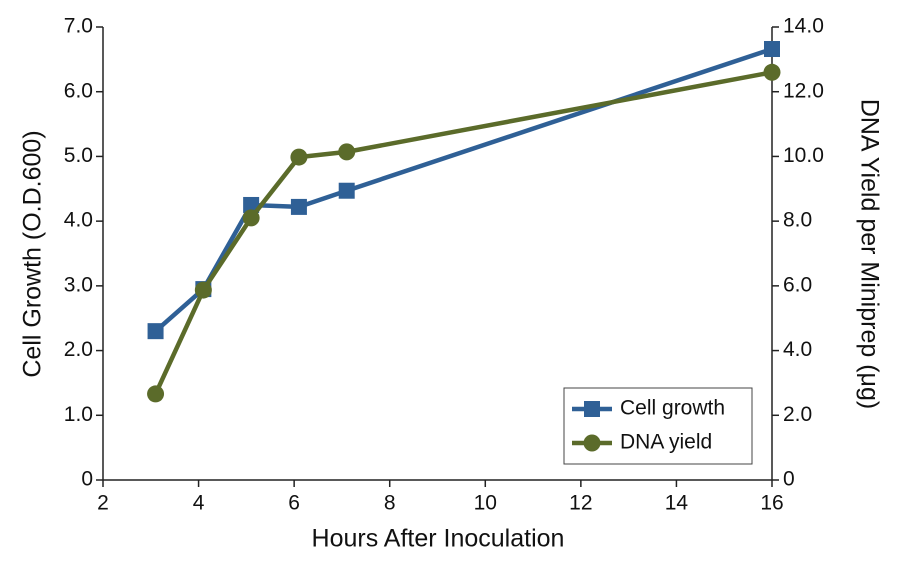 Image resolution: width=900 pixels, height=564 pixels. Describe the element at coordinates (797, 414) in the screenshot. I see `y2-tick-label: 2.0` at that location.